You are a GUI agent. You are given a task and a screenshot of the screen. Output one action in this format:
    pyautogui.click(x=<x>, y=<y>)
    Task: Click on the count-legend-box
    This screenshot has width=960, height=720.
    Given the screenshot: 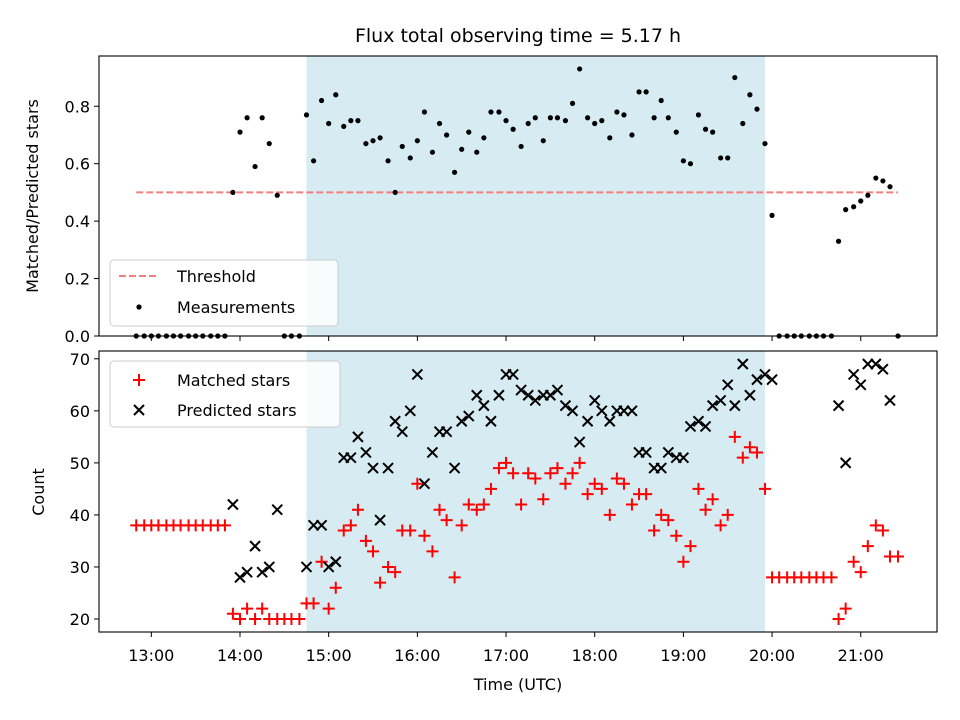 What is the action you would take?
    pyautogui.click(x=225, y=394)
    